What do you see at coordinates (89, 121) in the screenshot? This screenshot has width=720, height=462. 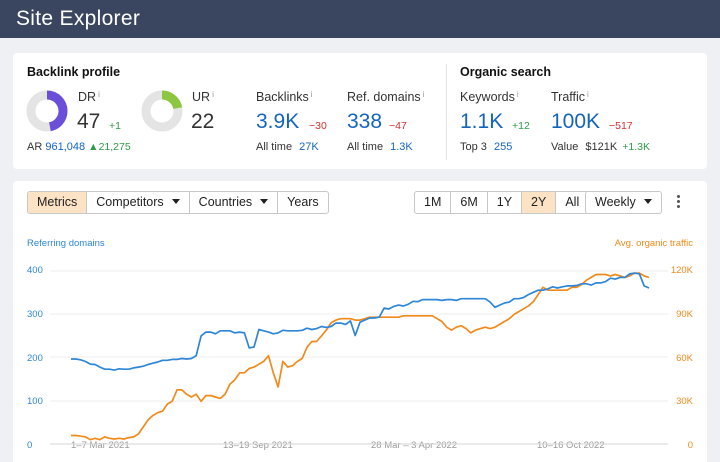 I see `dr-value: 47` at bounding box center [89, 121].